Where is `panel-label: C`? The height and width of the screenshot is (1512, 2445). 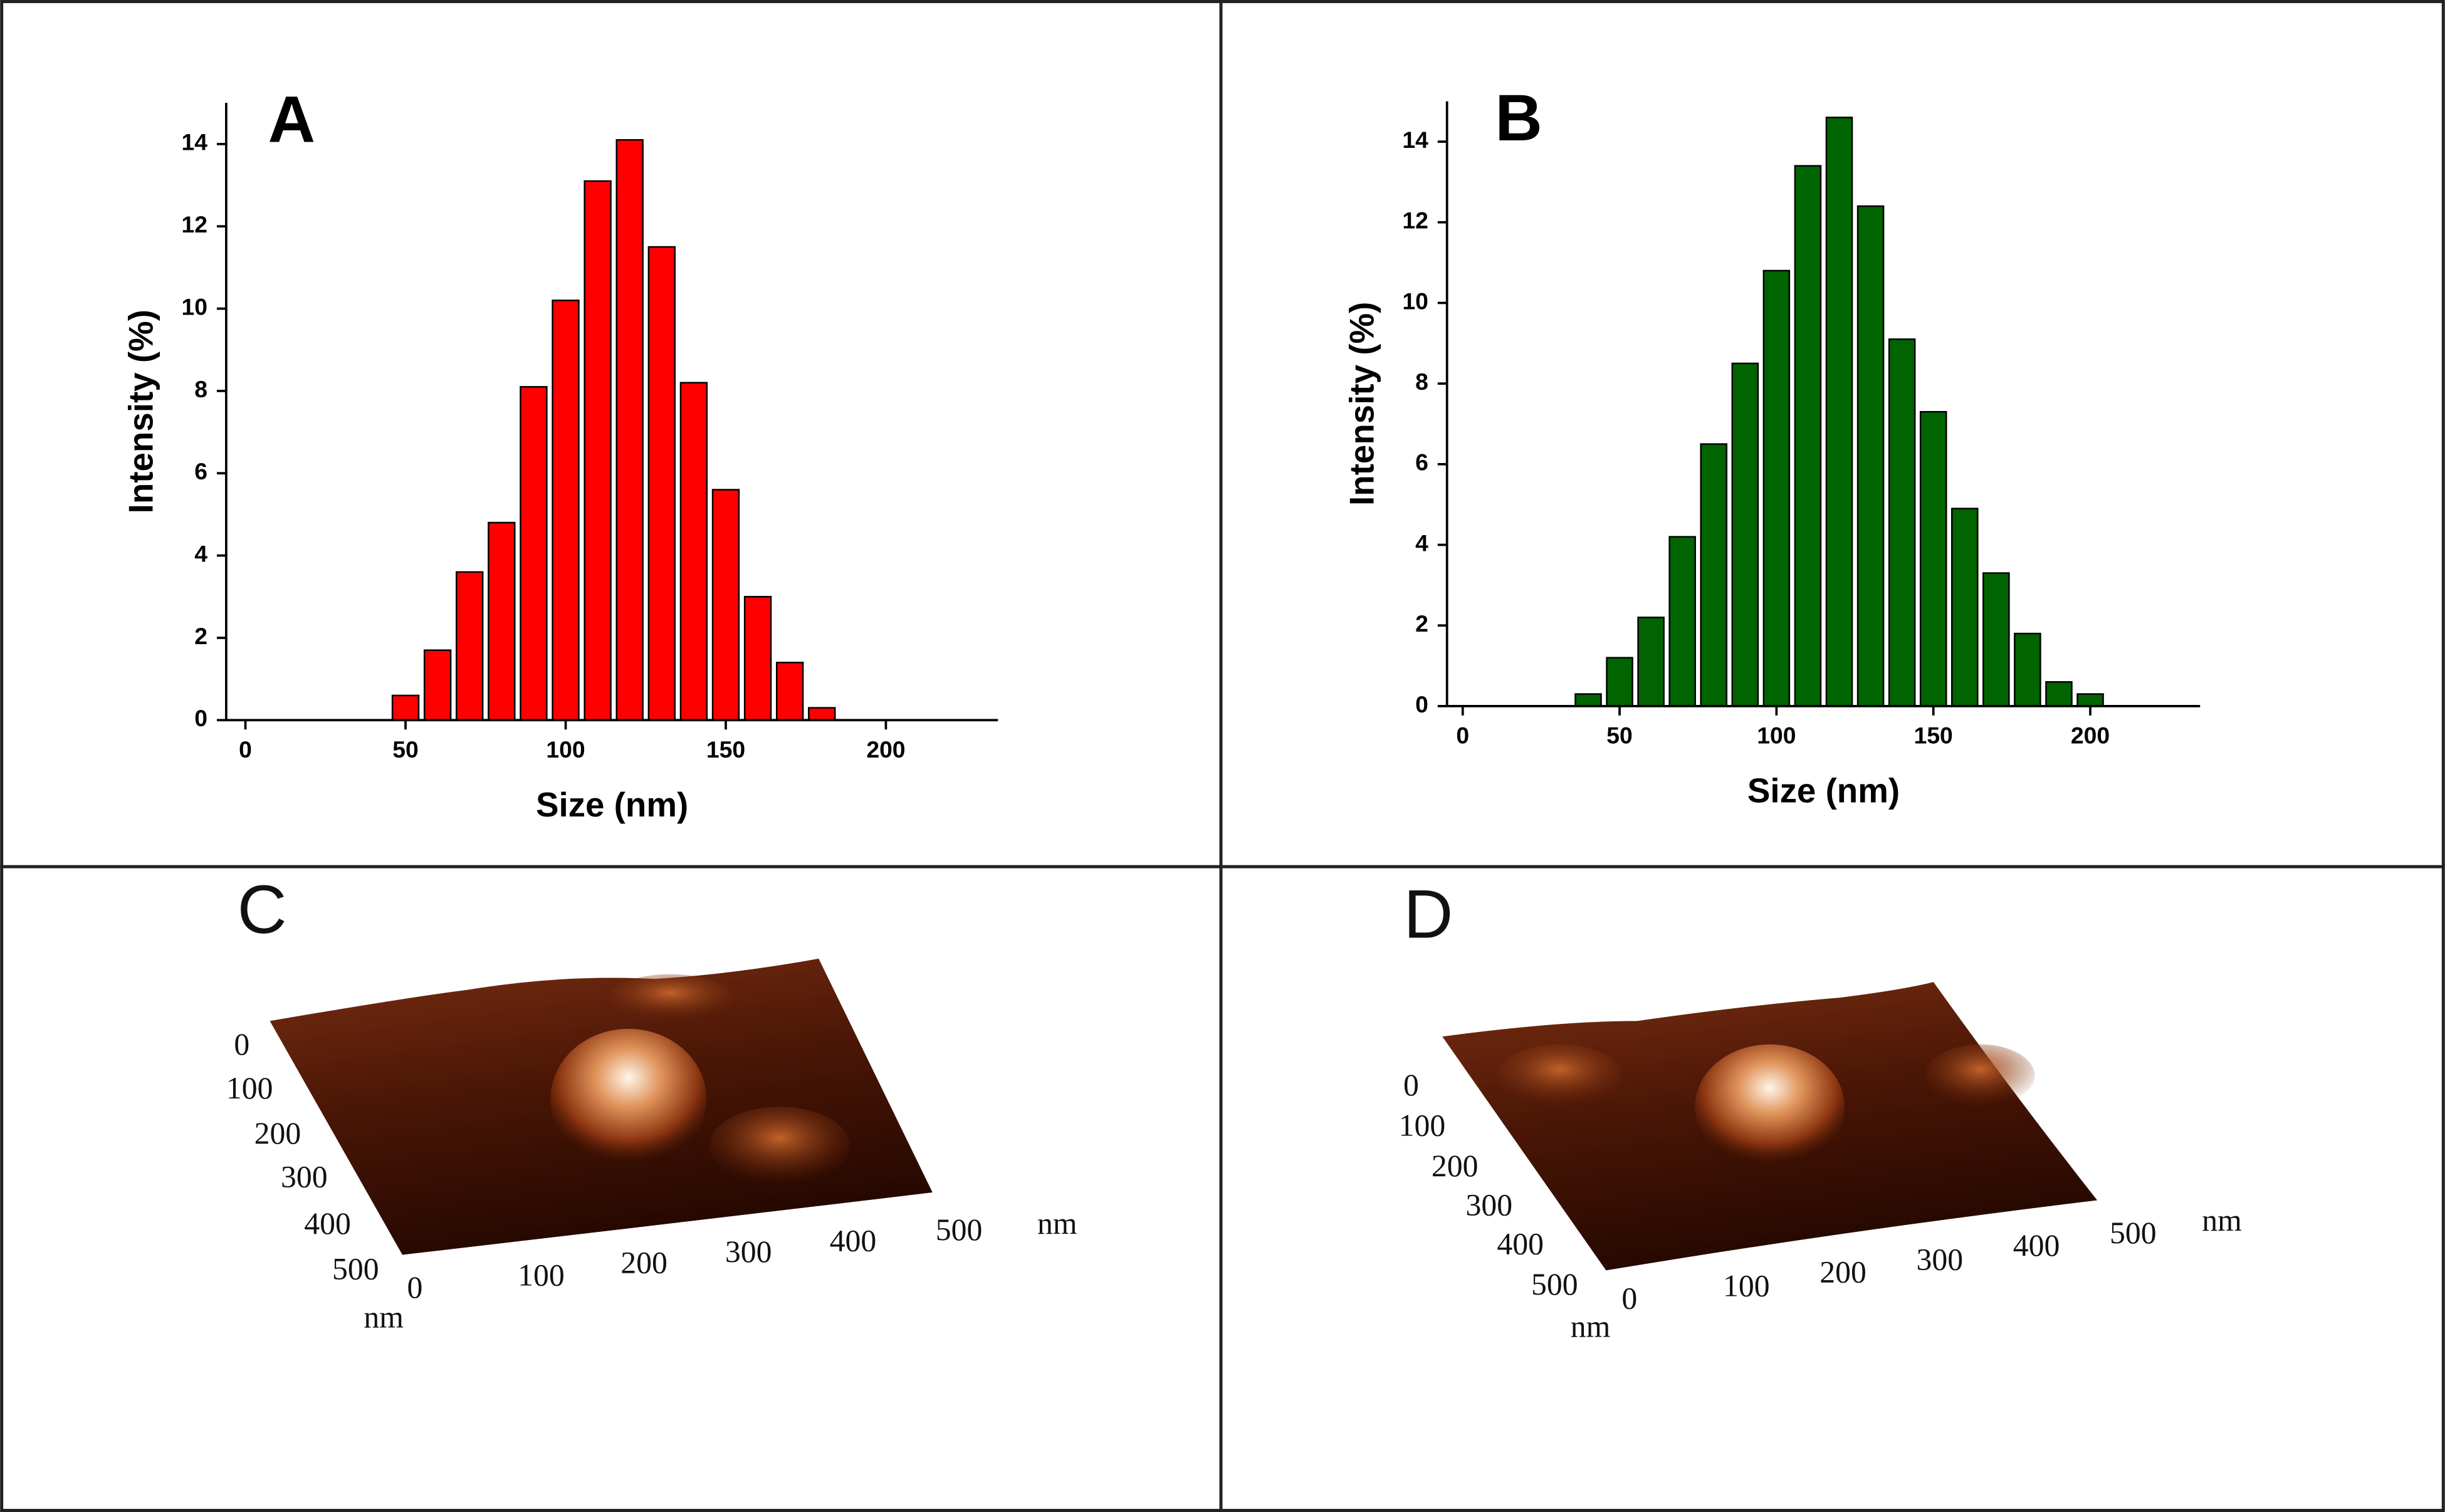
panel-label: C is located at coordinates (262, 910).